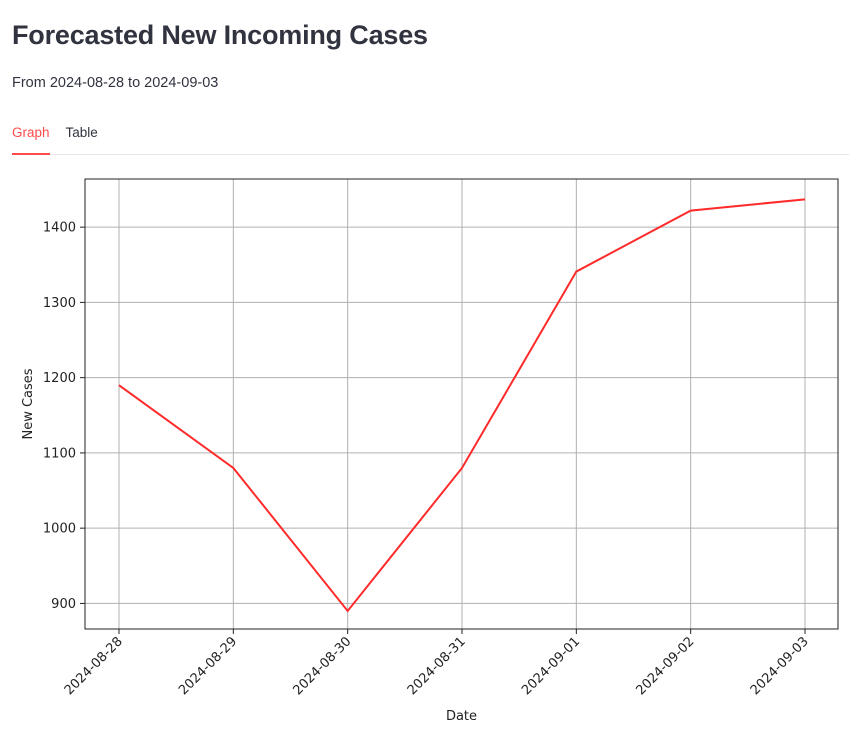 This screenshot has width=860, height=735. What do you see at coordinates (551, 666) in the screenshot?
I see `x-tick-label: 2024-09-01` at bounding box center [551, 666].